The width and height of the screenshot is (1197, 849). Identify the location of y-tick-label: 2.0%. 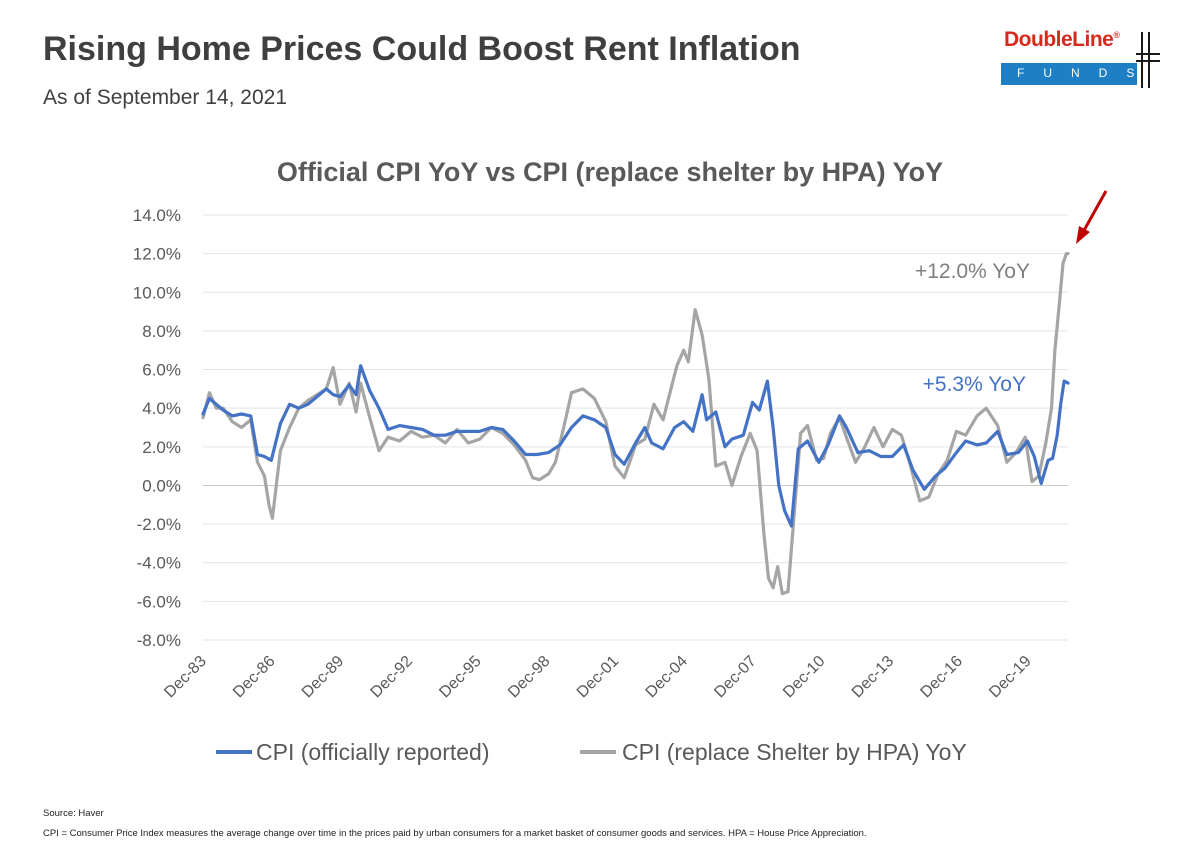
(161, 447).